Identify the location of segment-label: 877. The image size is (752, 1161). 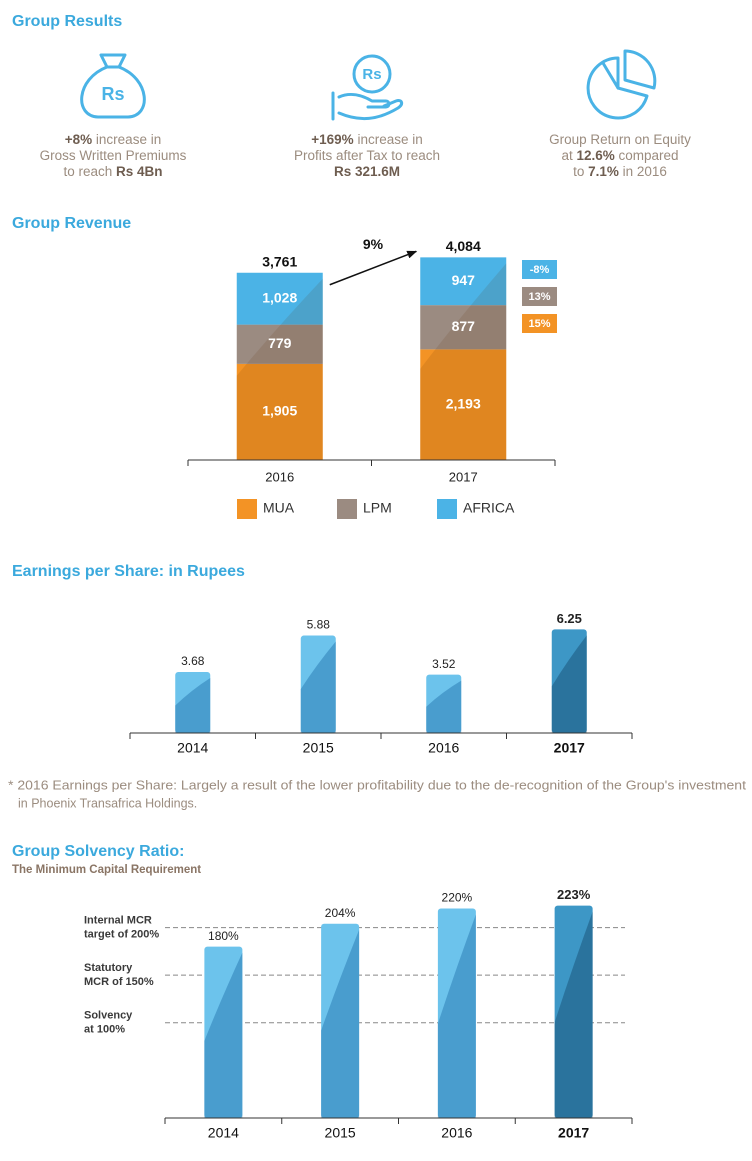
(464, 326).